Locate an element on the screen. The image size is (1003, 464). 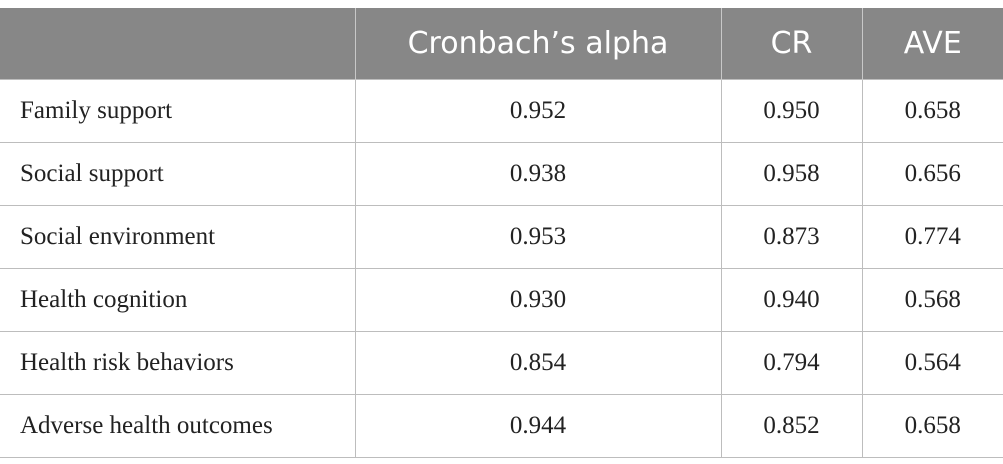
value-cell: 0.958 is located at coordinates (791, 174).